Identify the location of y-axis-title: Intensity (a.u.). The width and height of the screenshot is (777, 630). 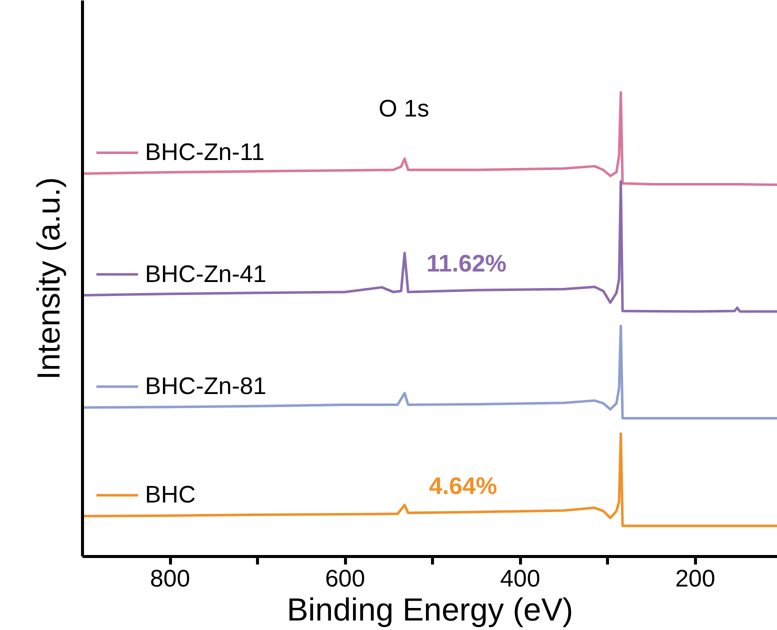
(48, 278).